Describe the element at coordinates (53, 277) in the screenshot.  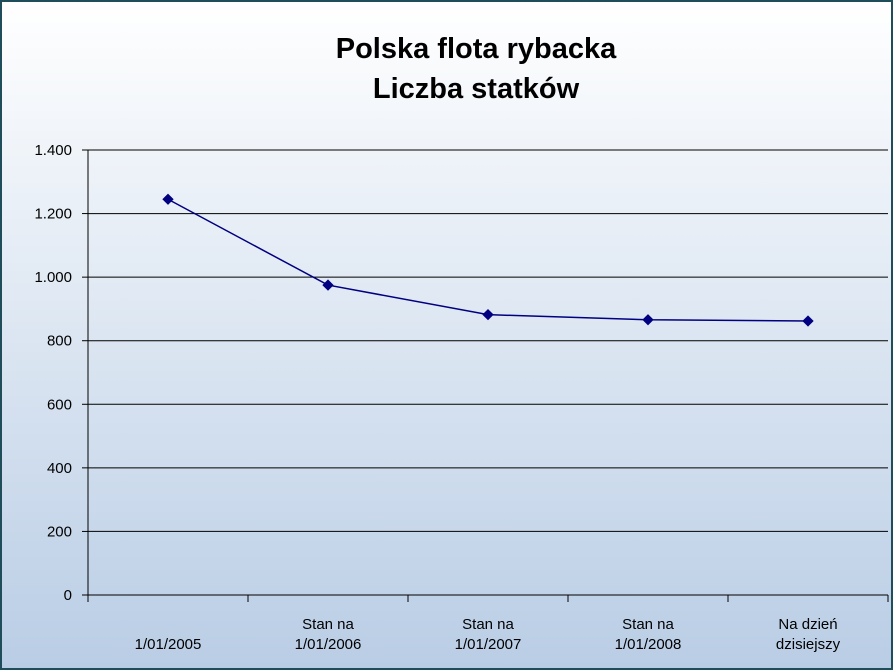
I see `y-tick-label: 1.000` at that location.